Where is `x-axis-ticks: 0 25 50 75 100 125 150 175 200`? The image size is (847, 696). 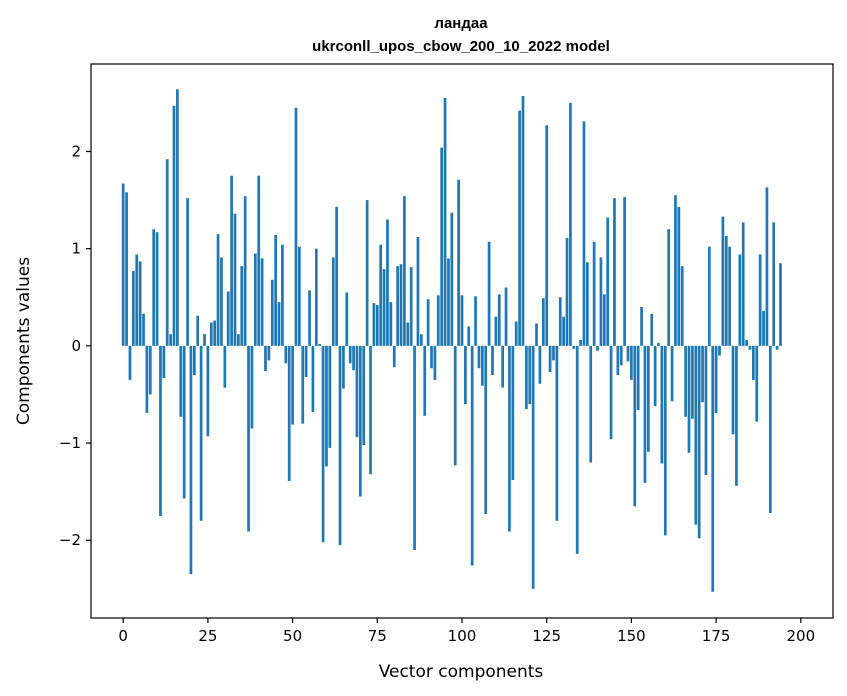
x-axis-ticks: 0 25 50 75 100 125 150 175 200 is located at coordinates (466, 631).